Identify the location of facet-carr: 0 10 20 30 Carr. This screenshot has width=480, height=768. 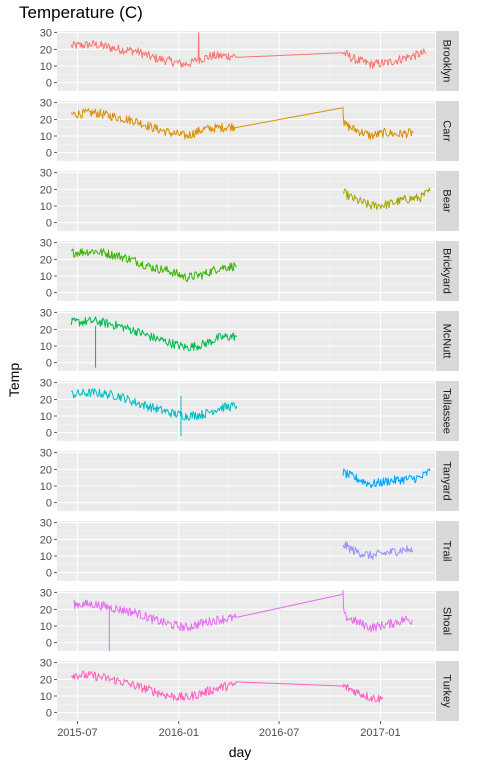
(249, 130).